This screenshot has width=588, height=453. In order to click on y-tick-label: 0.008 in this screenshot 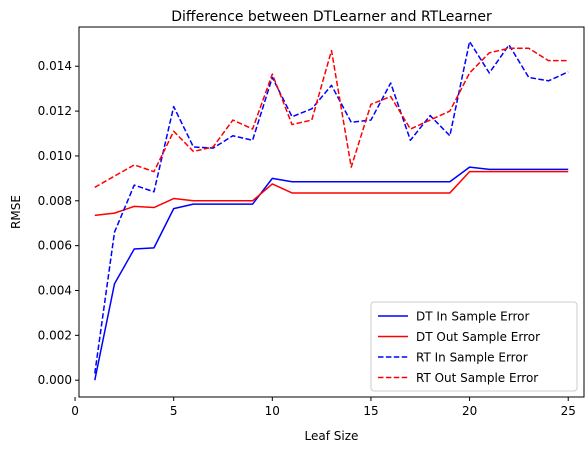, I will do `click(55, 201)`.